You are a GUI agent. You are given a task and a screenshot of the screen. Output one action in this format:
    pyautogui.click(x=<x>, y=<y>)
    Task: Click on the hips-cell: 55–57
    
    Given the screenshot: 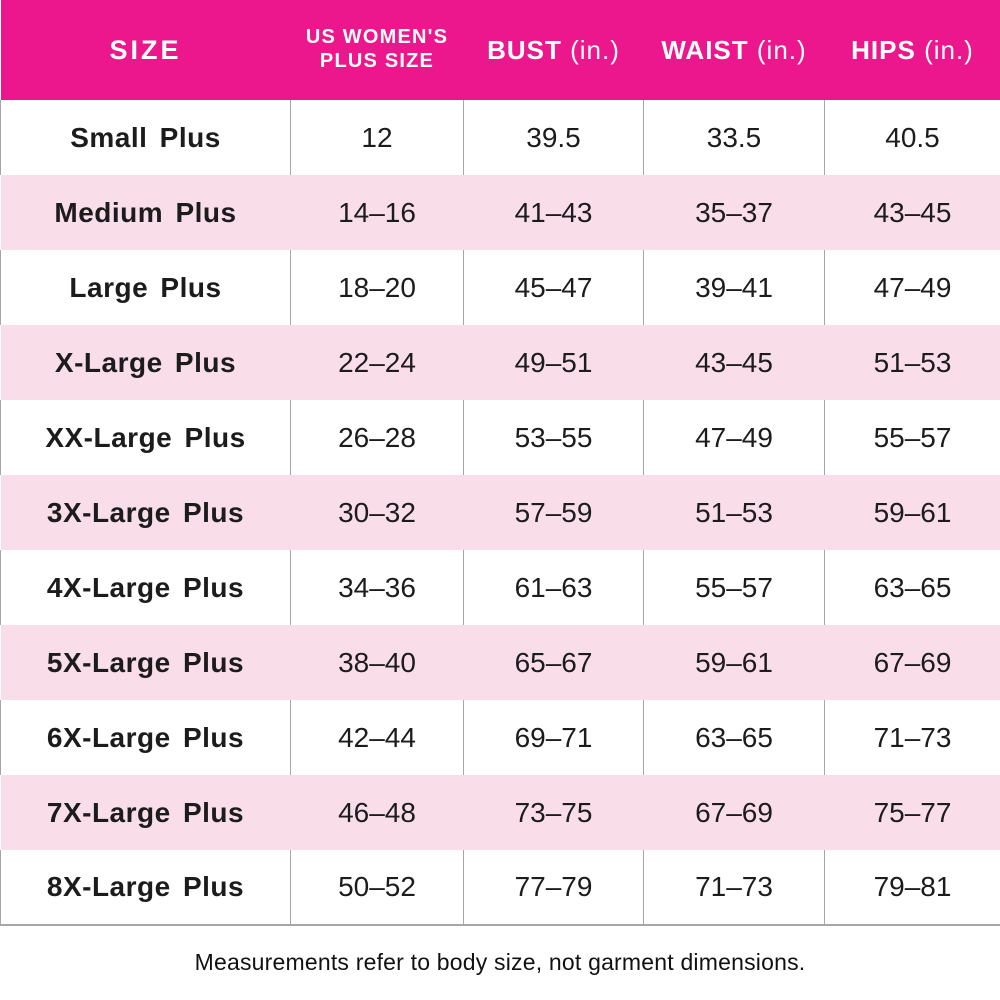 What is the action you would take?
    pyautogui.click(x=912, y=437)
    